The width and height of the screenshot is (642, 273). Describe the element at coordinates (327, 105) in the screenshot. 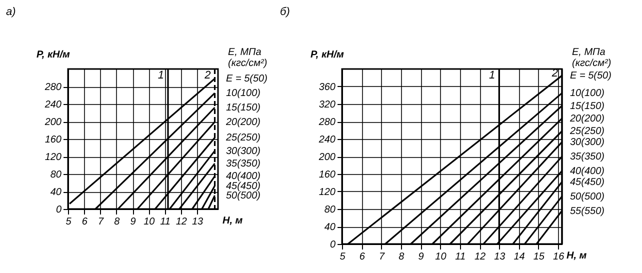

I see `y-tick-label: 320` at that location.